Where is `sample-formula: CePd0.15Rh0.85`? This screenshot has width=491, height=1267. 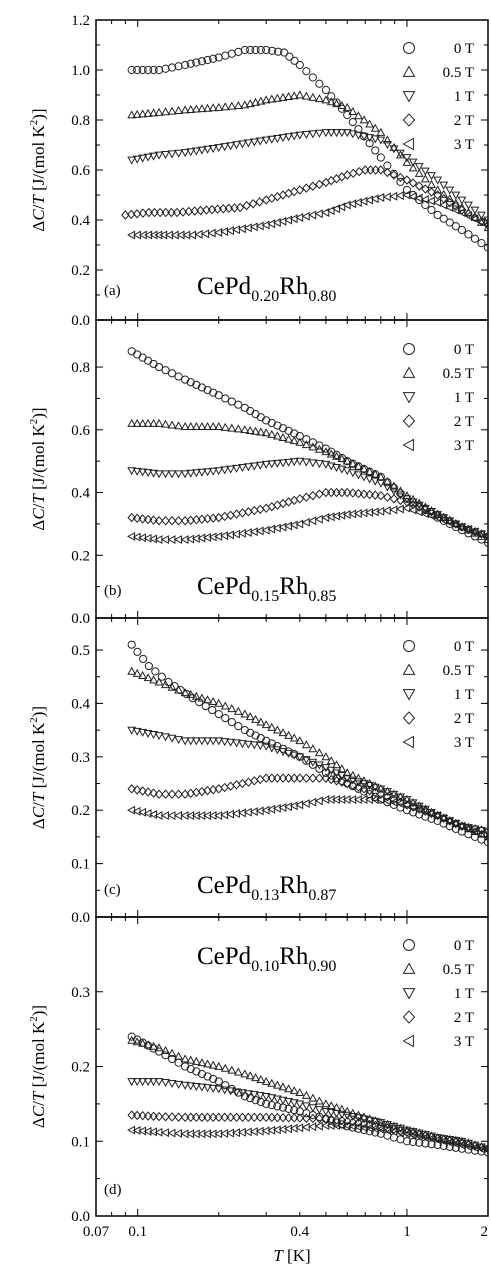
sample-formula: CePd0.15Rh0.85 is located at coordinates (266, 589).